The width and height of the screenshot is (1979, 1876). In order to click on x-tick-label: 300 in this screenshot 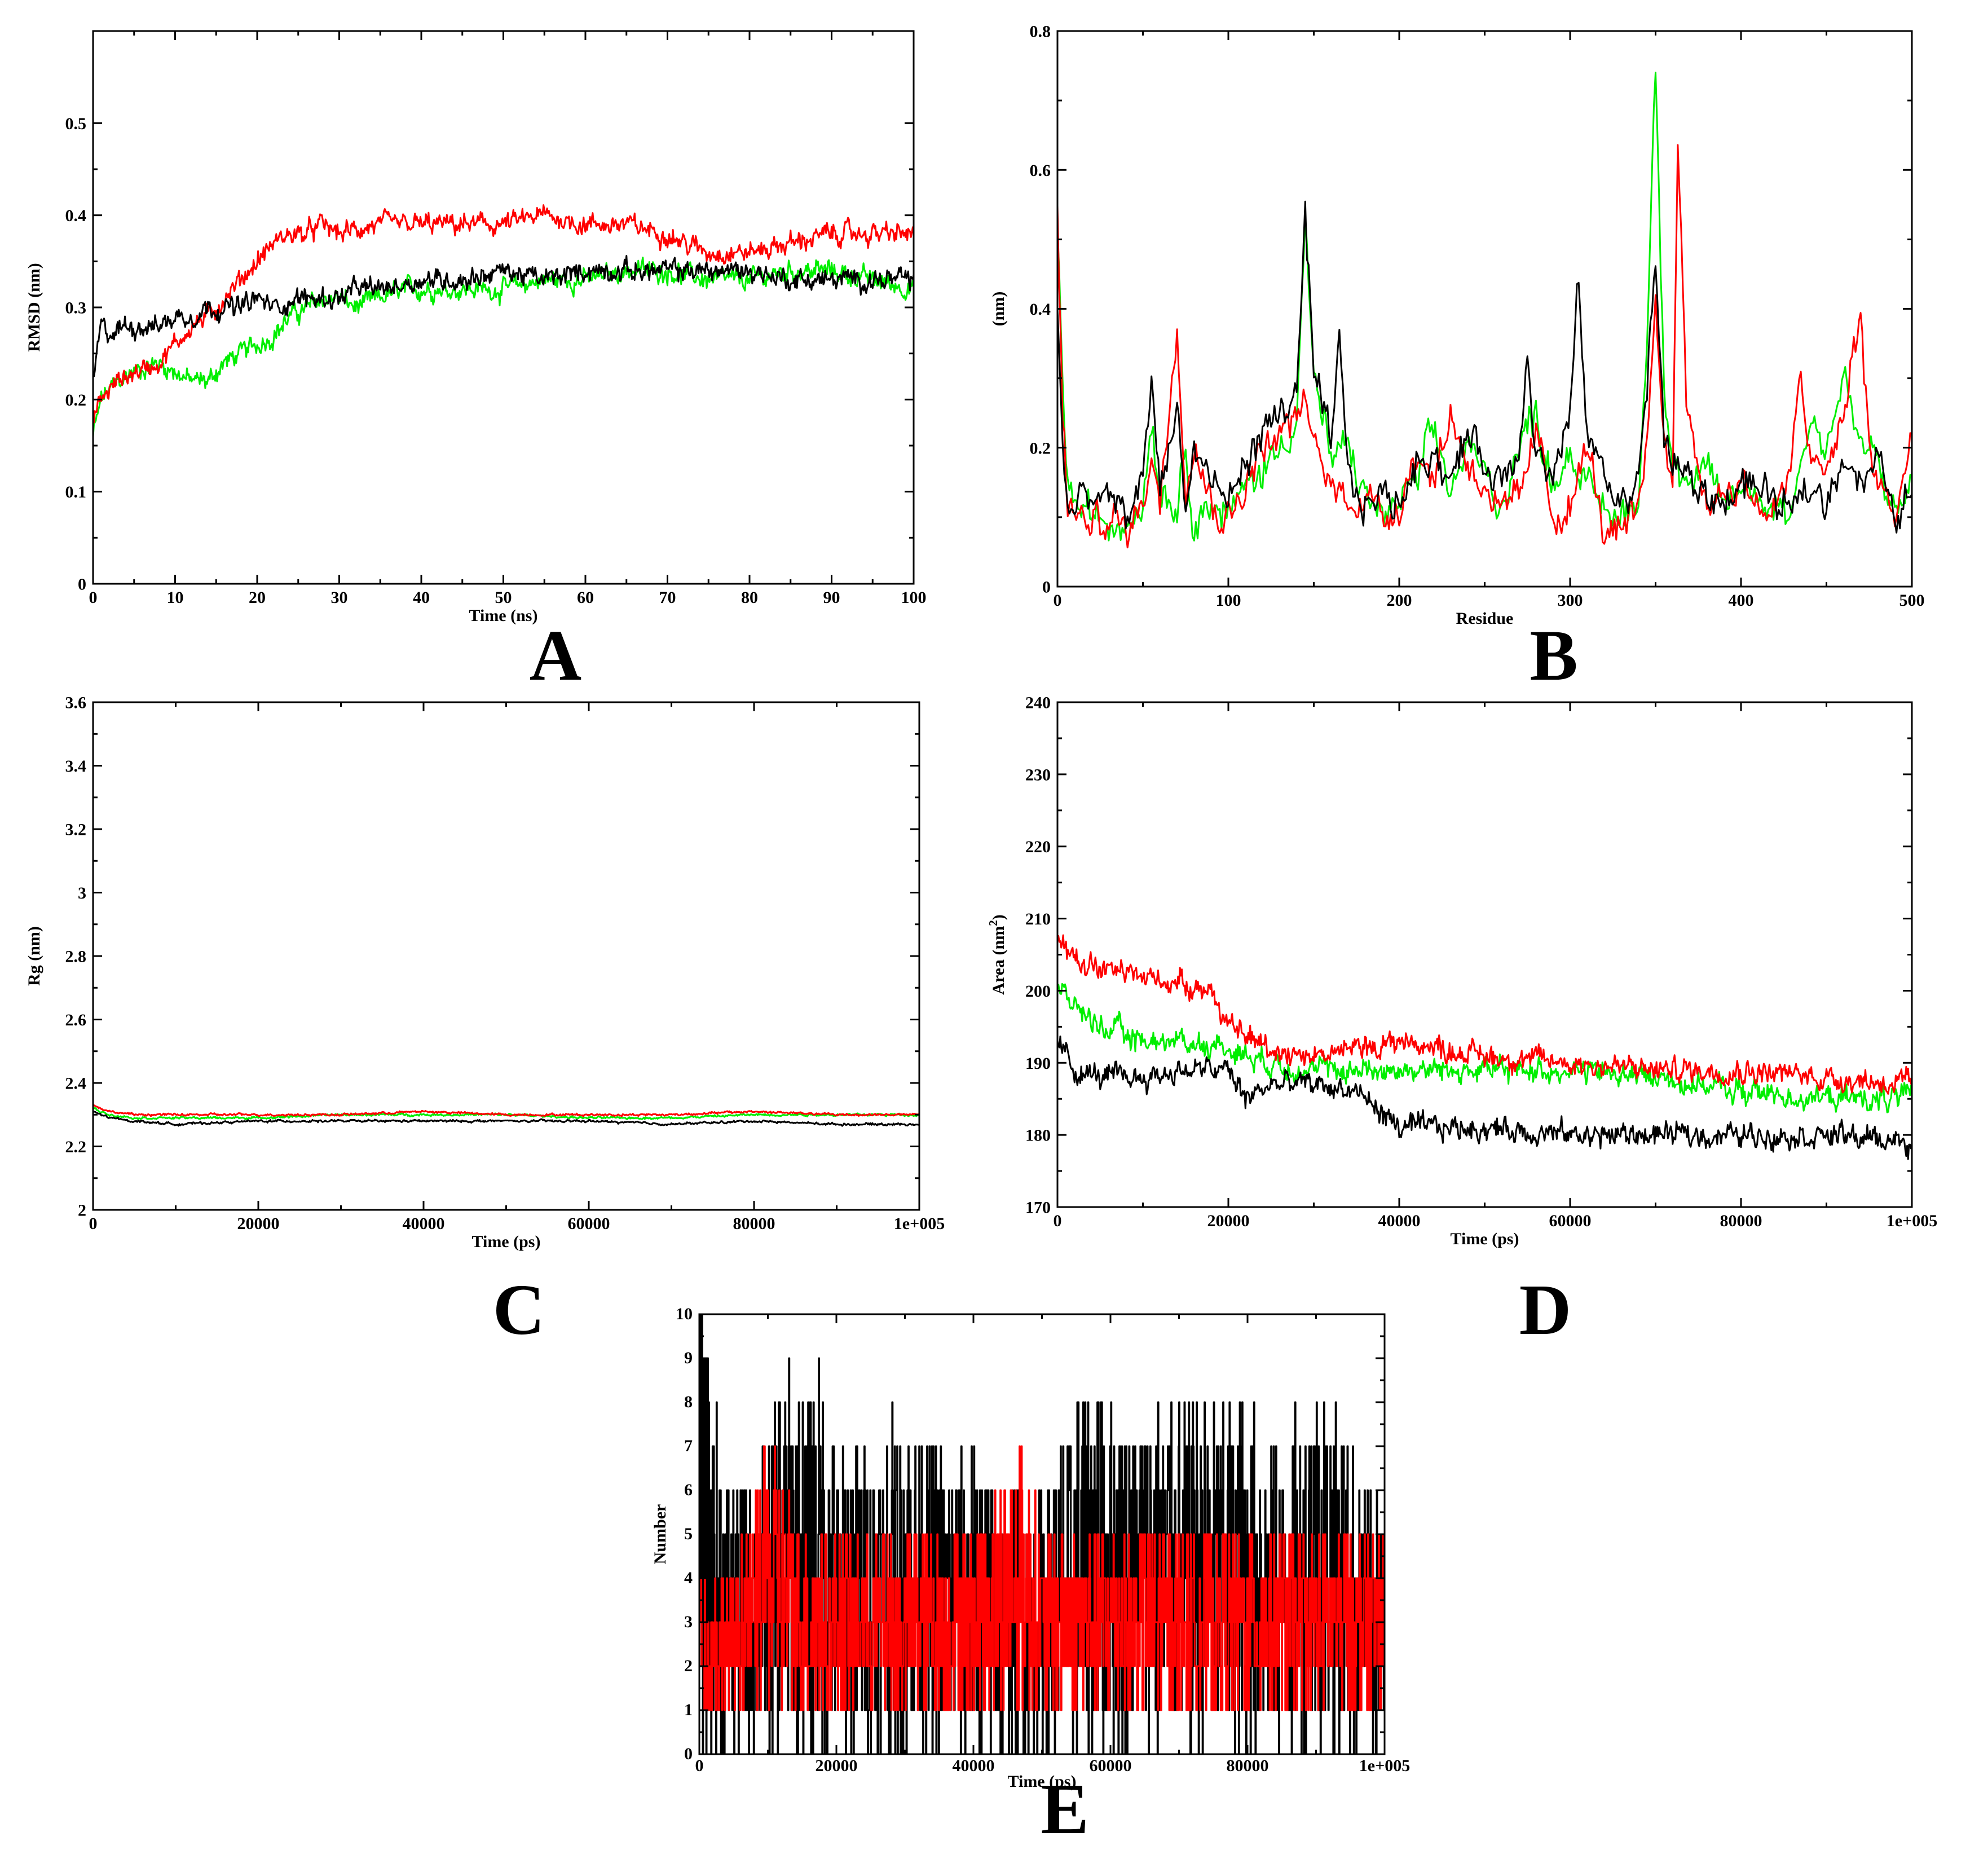, I will do `click(1570, 600)`.